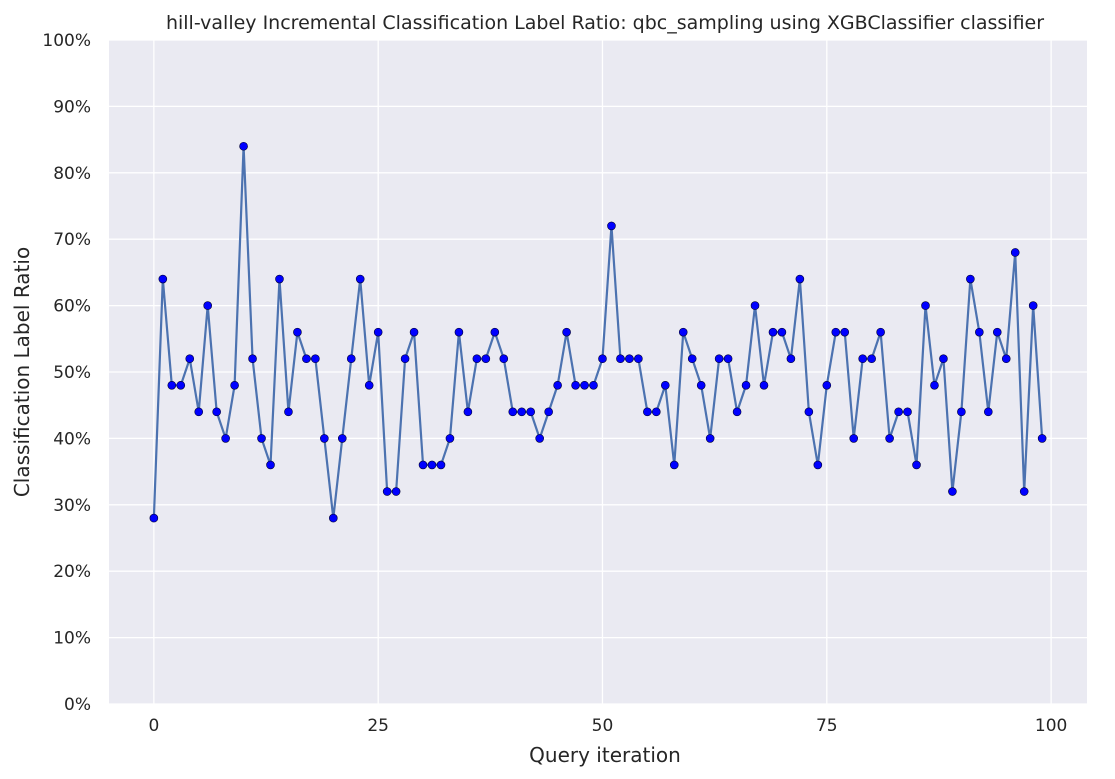  What do you see at coordinates (22, 372) in the screenshot?
I see `y-axis-label: Classification Label Ratio` at bounding box center [22, 372].